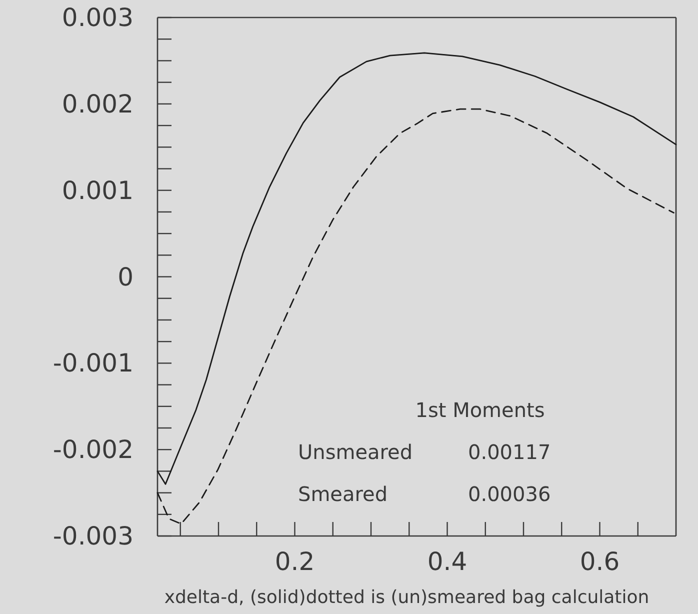 The image size is (698, 614). I want to click on x-tick-label: 0.6, so click(600, 561).